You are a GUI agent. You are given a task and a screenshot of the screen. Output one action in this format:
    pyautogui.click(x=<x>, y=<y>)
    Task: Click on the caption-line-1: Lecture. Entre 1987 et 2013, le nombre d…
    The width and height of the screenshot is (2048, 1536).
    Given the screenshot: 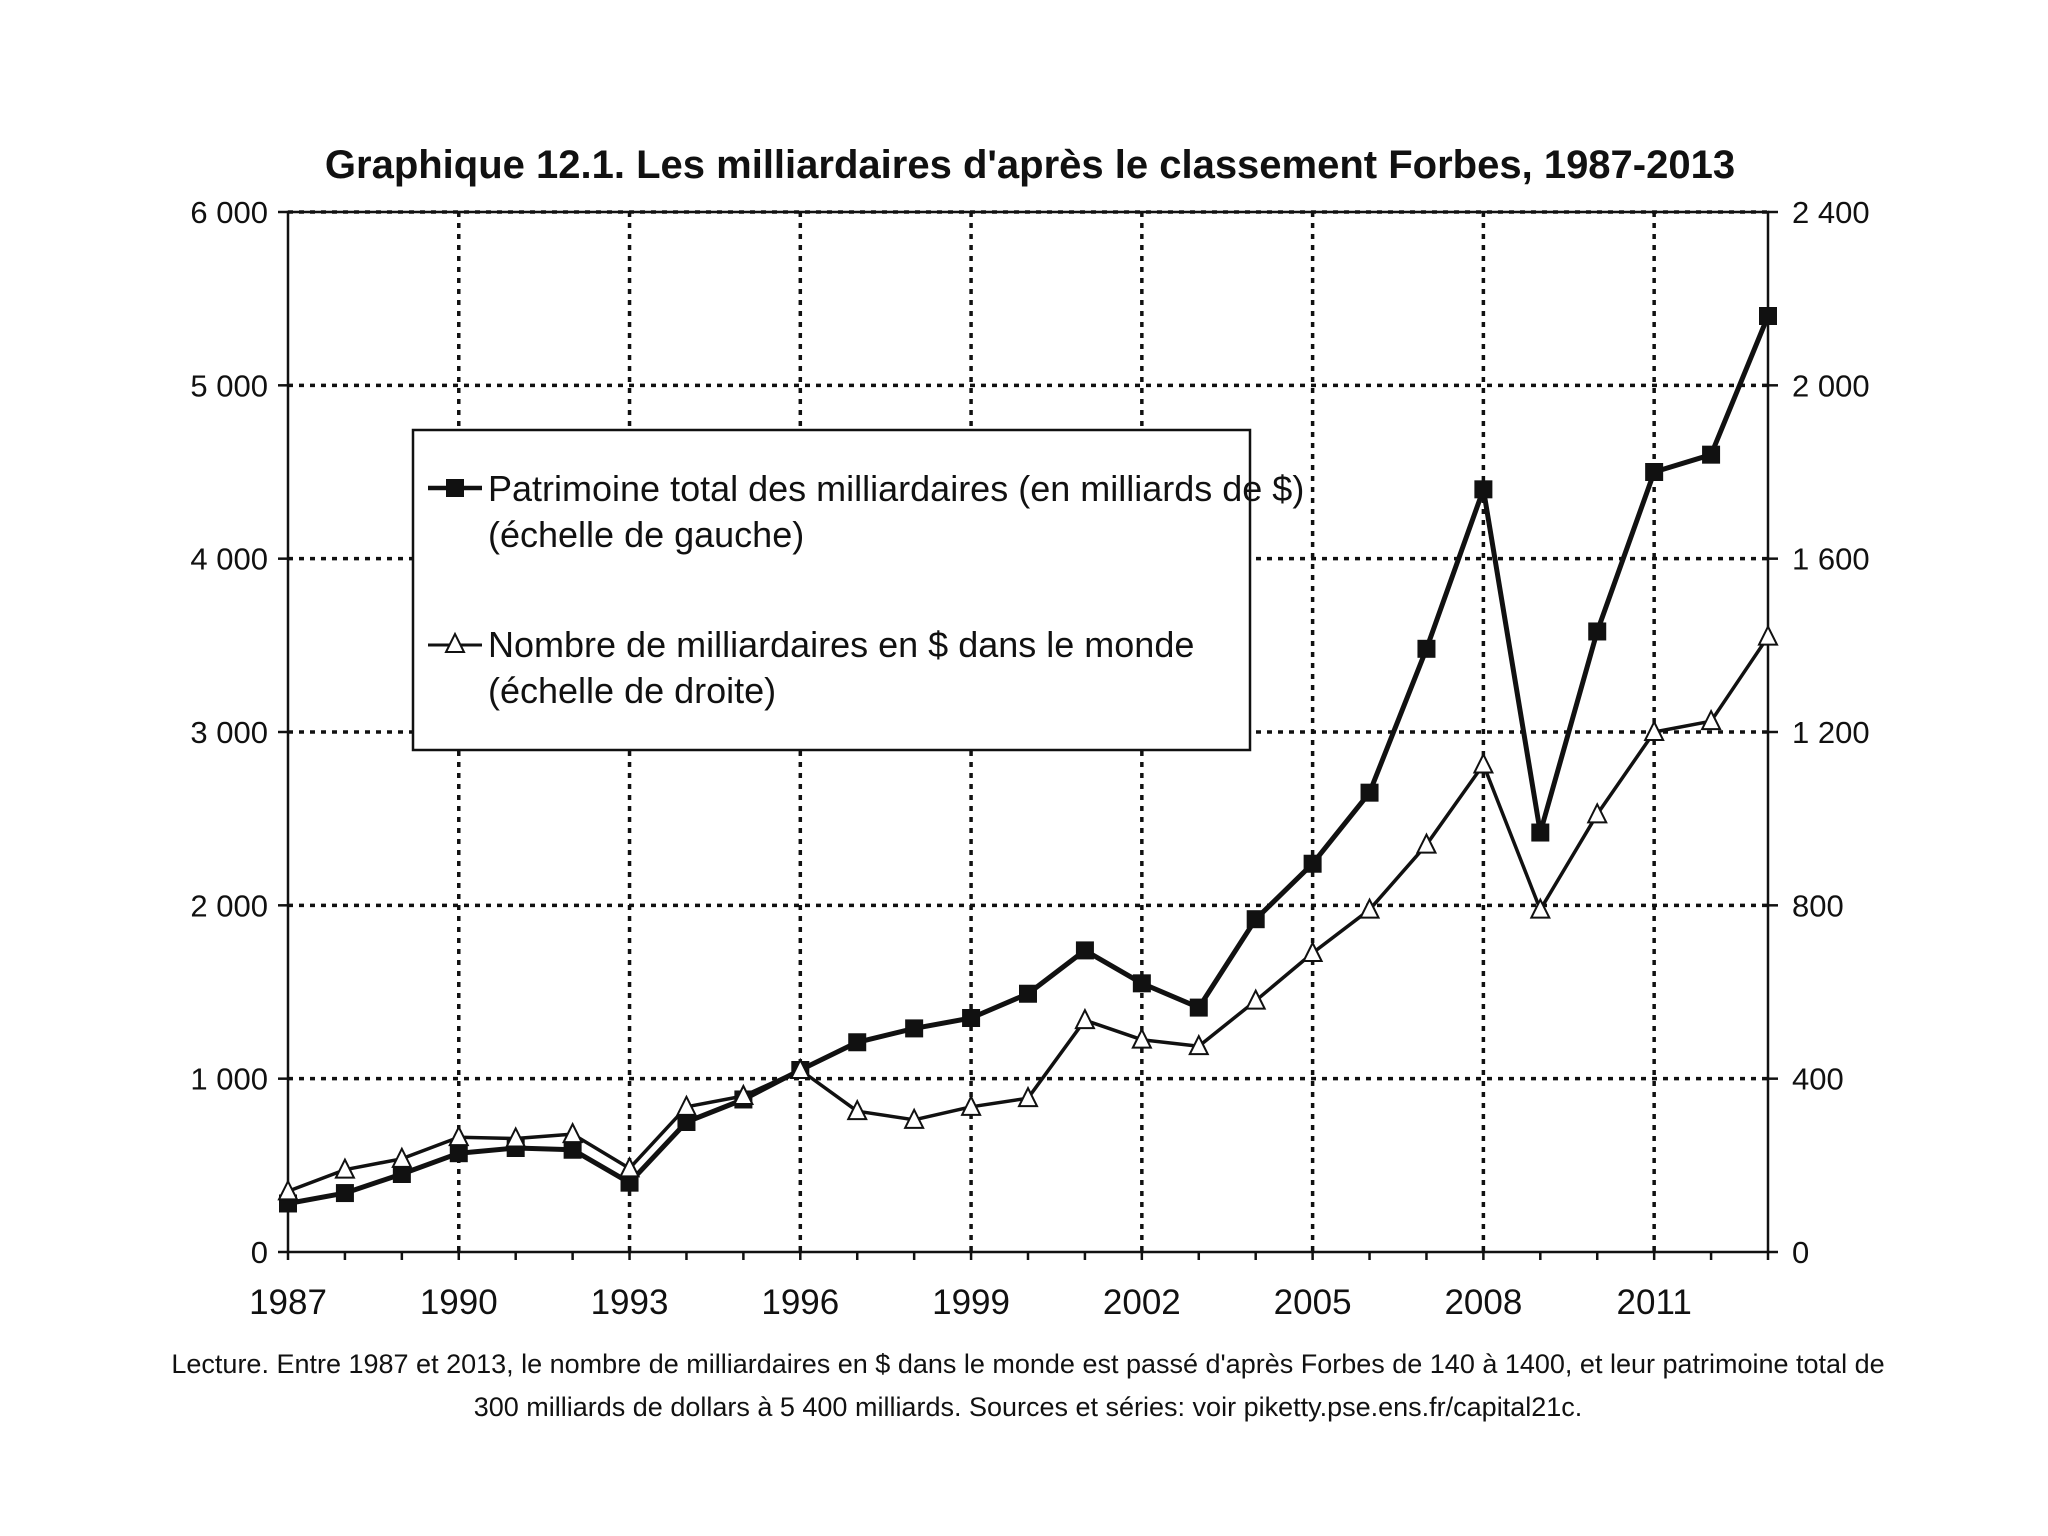 What is the action you would take?
    pyautogui.click(x=1027, y=1364)
    